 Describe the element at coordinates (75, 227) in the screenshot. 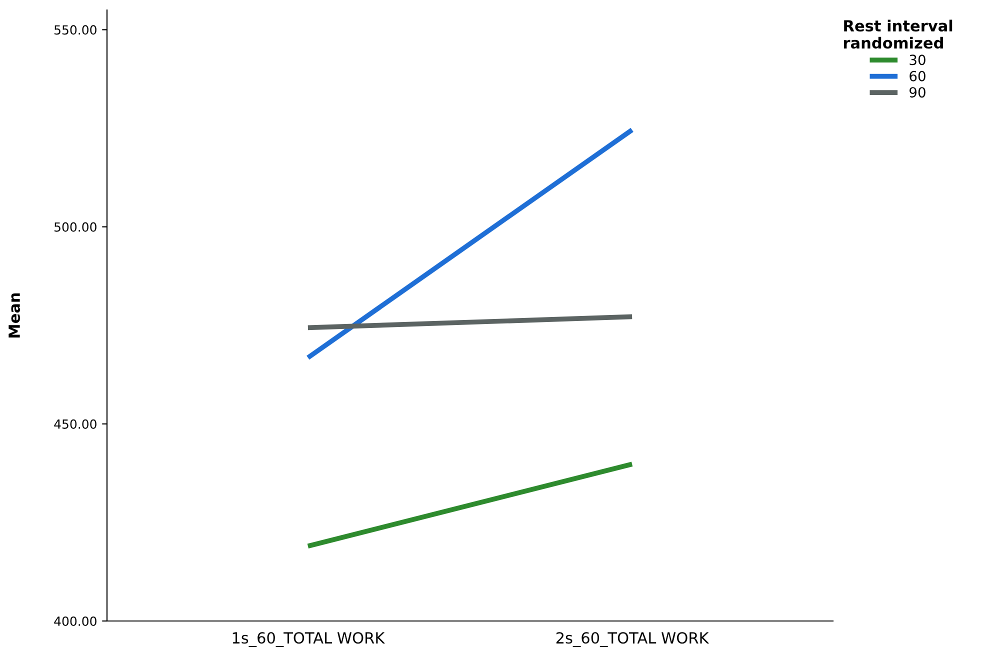

I see `y-tick-label: 500.00` at that location.